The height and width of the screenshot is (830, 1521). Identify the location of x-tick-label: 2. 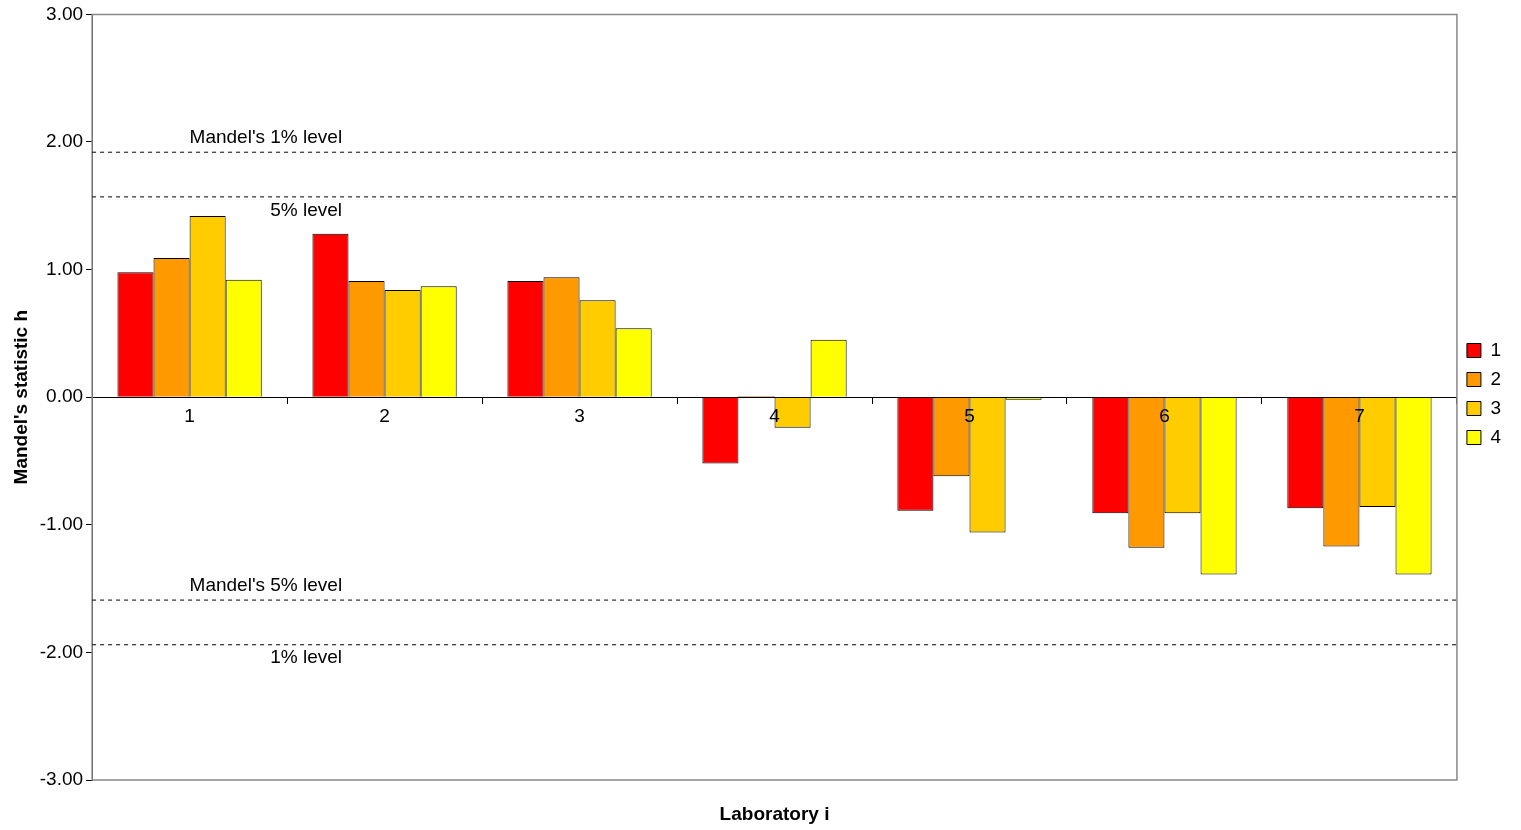
(384, 415).